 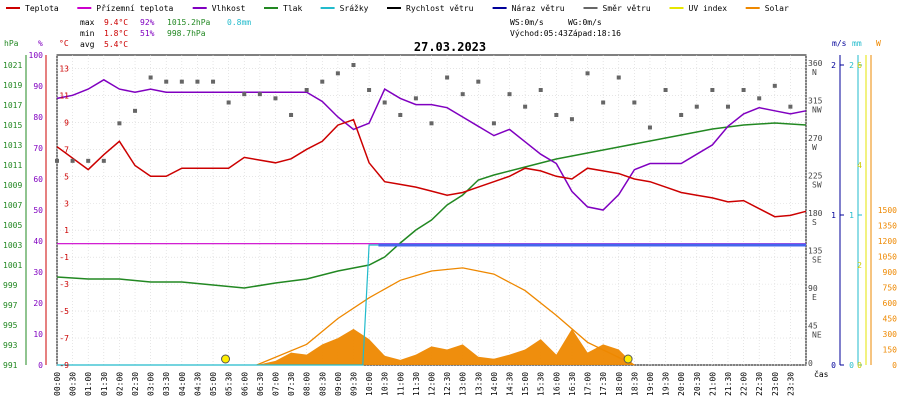 What do you see at coordinates (445, 316) in the screenshot?
I see `solar-layer` at bounding box center [445, 316].